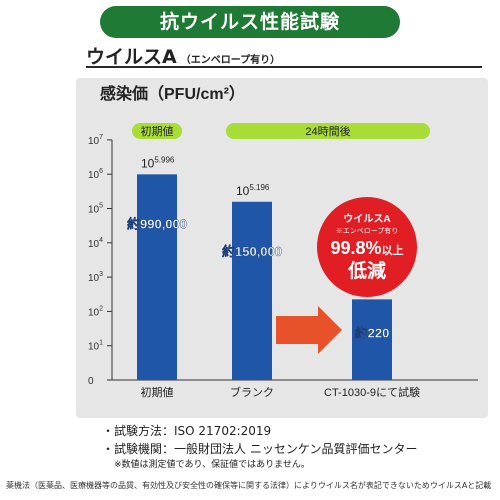 This screenshot has width=500, height=500. I want to click on bar-value-label: 約220, so click(372, 332).